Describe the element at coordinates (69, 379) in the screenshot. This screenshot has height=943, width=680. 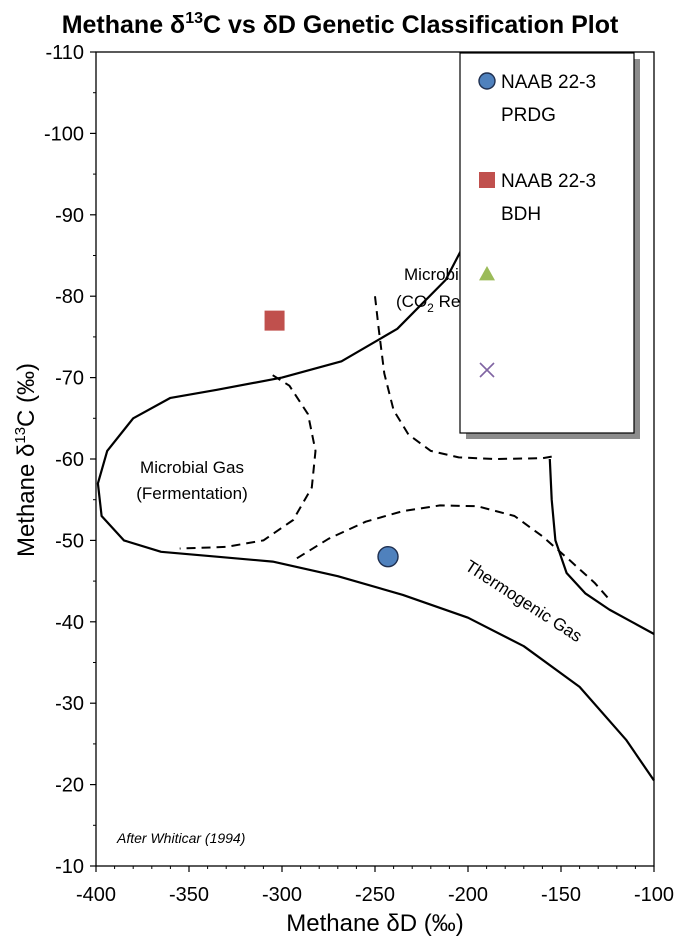
I see `y-tick-label: -70` at that location.